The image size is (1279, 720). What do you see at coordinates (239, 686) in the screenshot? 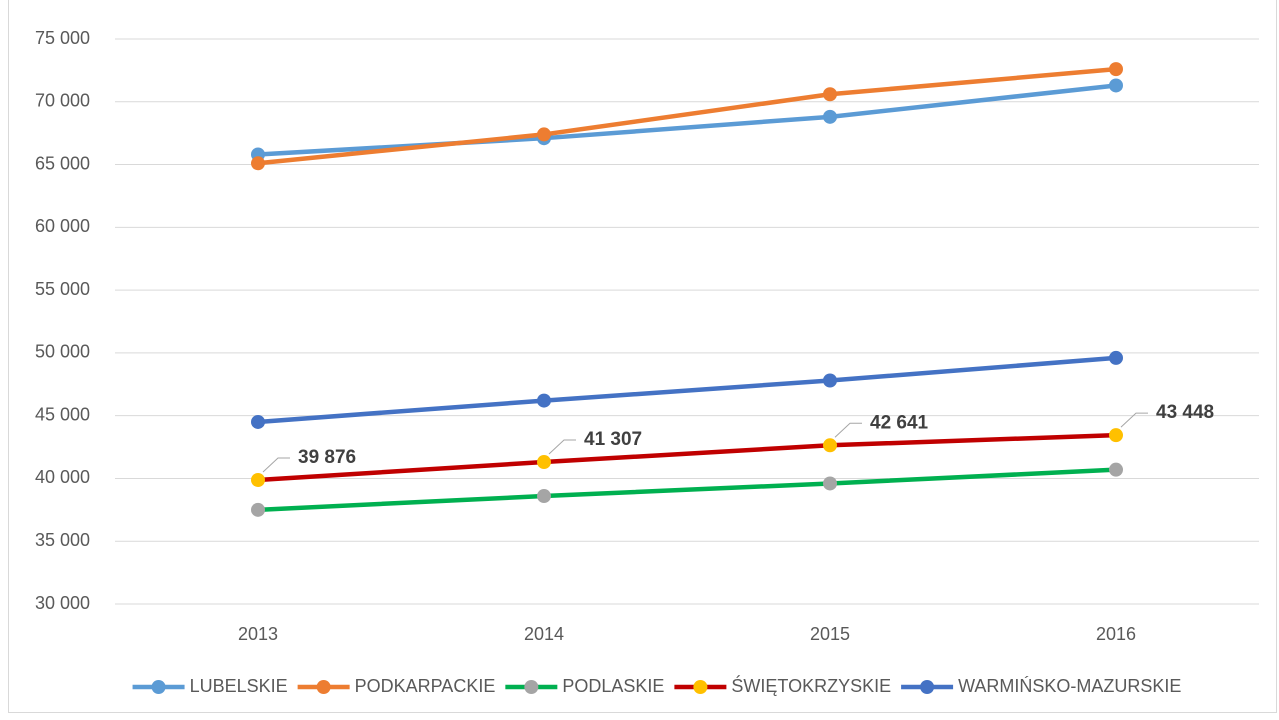
I see `legend-label: LUBELSKIE` at bounding box center [239, 686].